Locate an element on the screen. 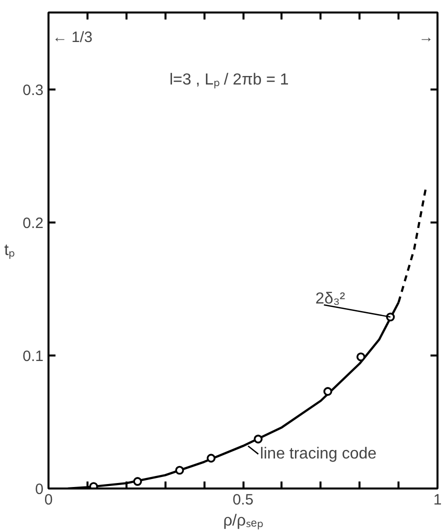 This screenshot has width=443, height=532. annotation: line tracing code is located at coordinates (318, 453).